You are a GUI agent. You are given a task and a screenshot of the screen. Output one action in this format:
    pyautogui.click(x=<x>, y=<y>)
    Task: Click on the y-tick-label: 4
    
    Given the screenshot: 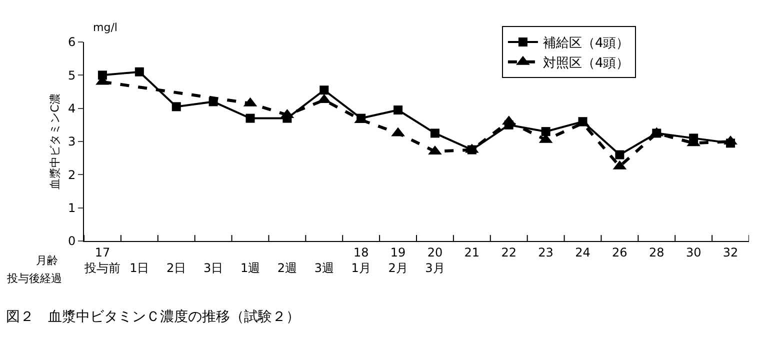 What is the action you would take?
    pyautogui.click(x=72, y=109)
    